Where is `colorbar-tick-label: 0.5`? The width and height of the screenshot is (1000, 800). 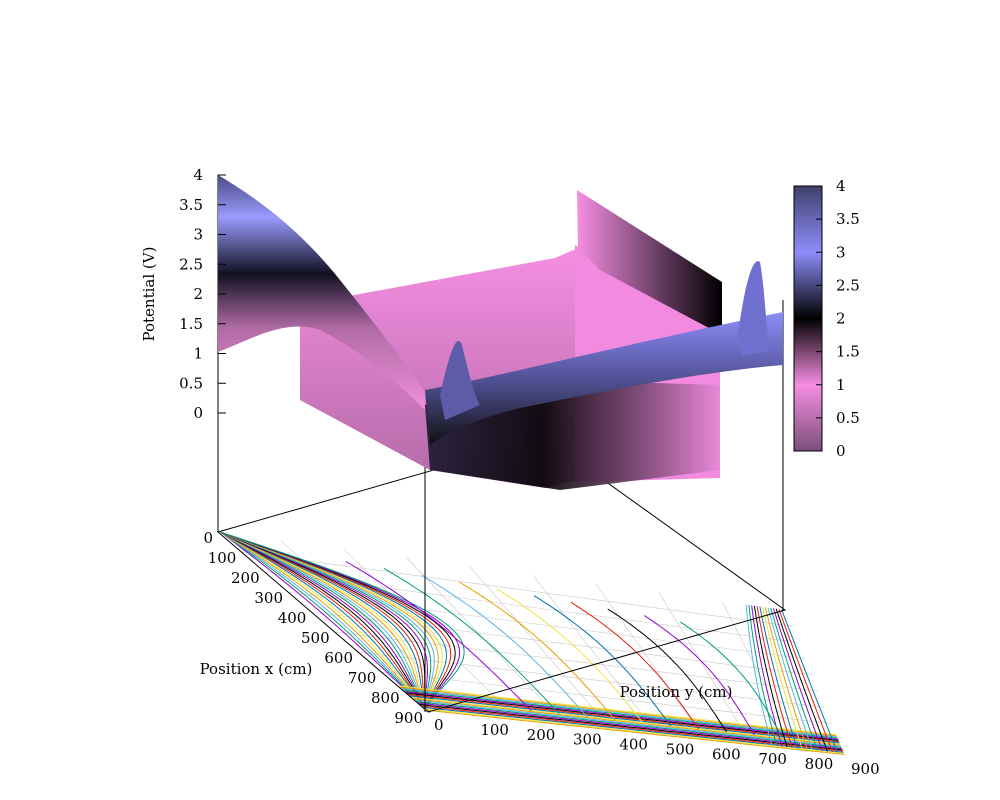 colorbar-tick-label: 0.5 is located at coordinates (848, 418).